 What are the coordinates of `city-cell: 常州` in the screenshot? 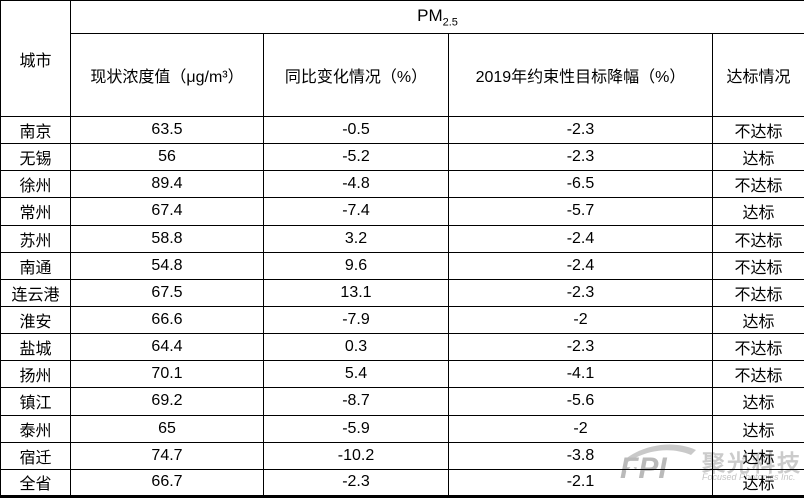 It's located at (35, 211).